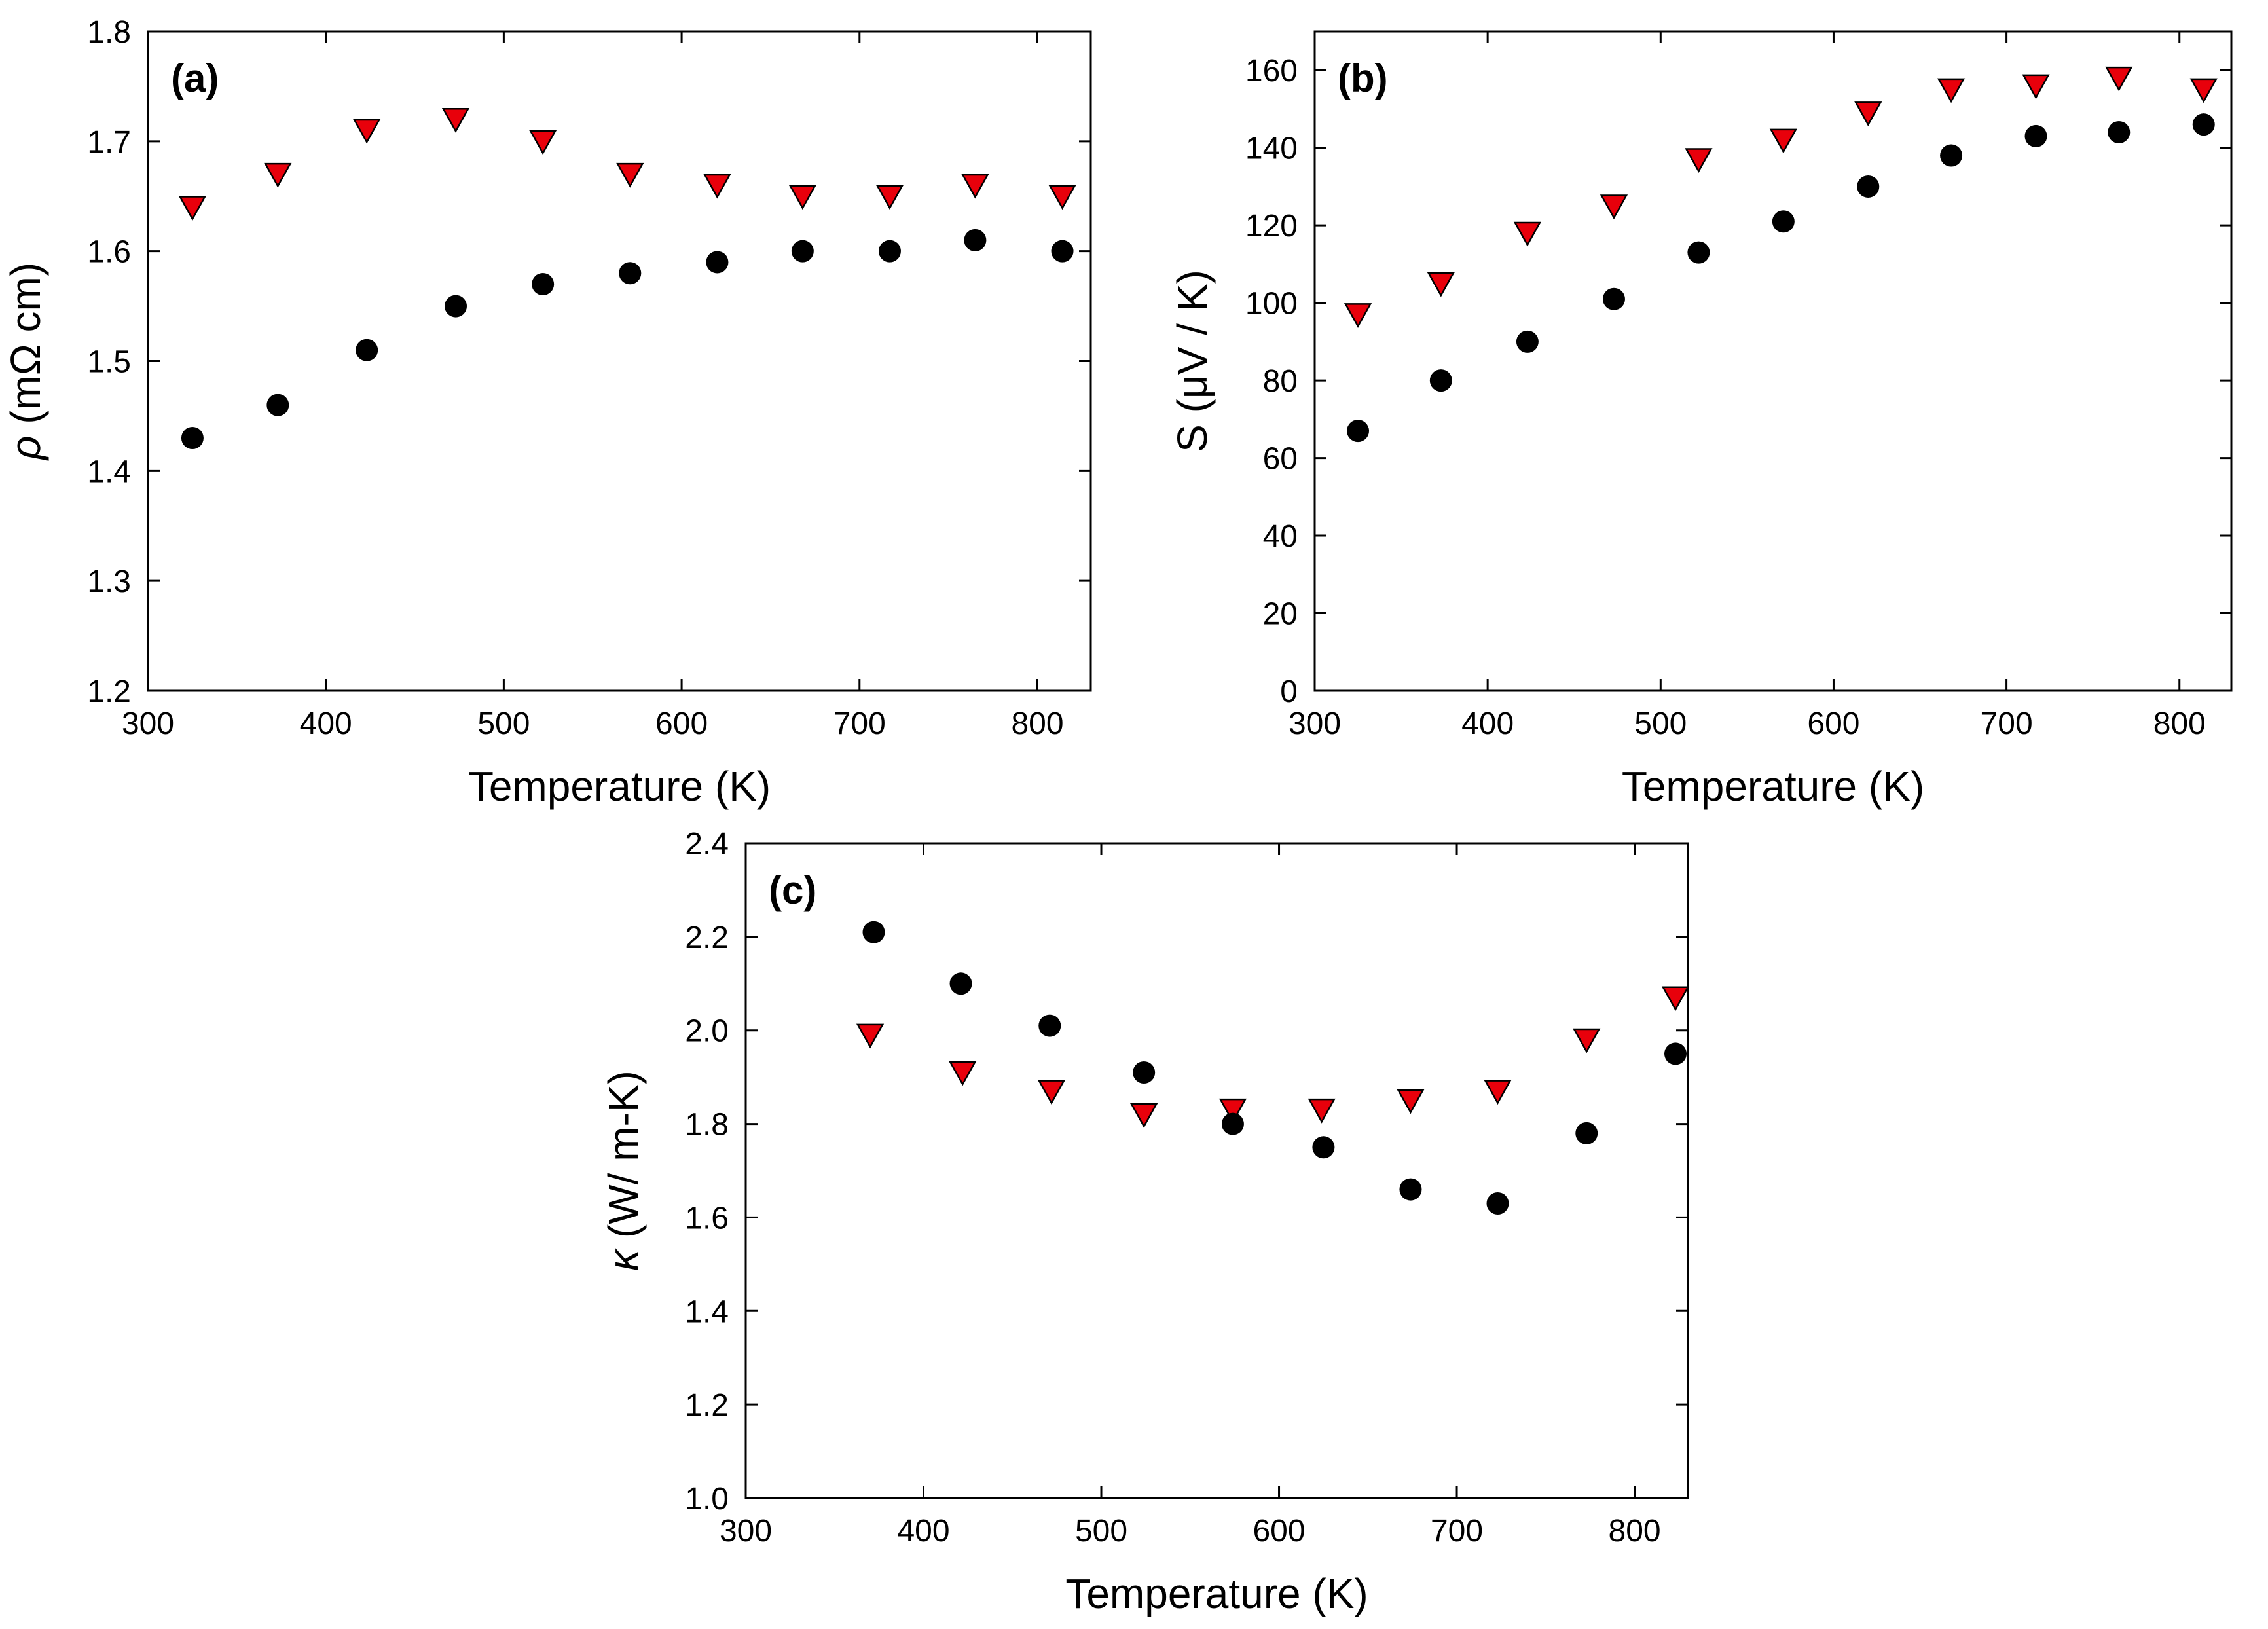 Image resolution: width=2268 pixels, height=1629 pixels. Describe the element at coordinates (1363, 78) in the screenshot. I see `panel-label: (b)` at that location.